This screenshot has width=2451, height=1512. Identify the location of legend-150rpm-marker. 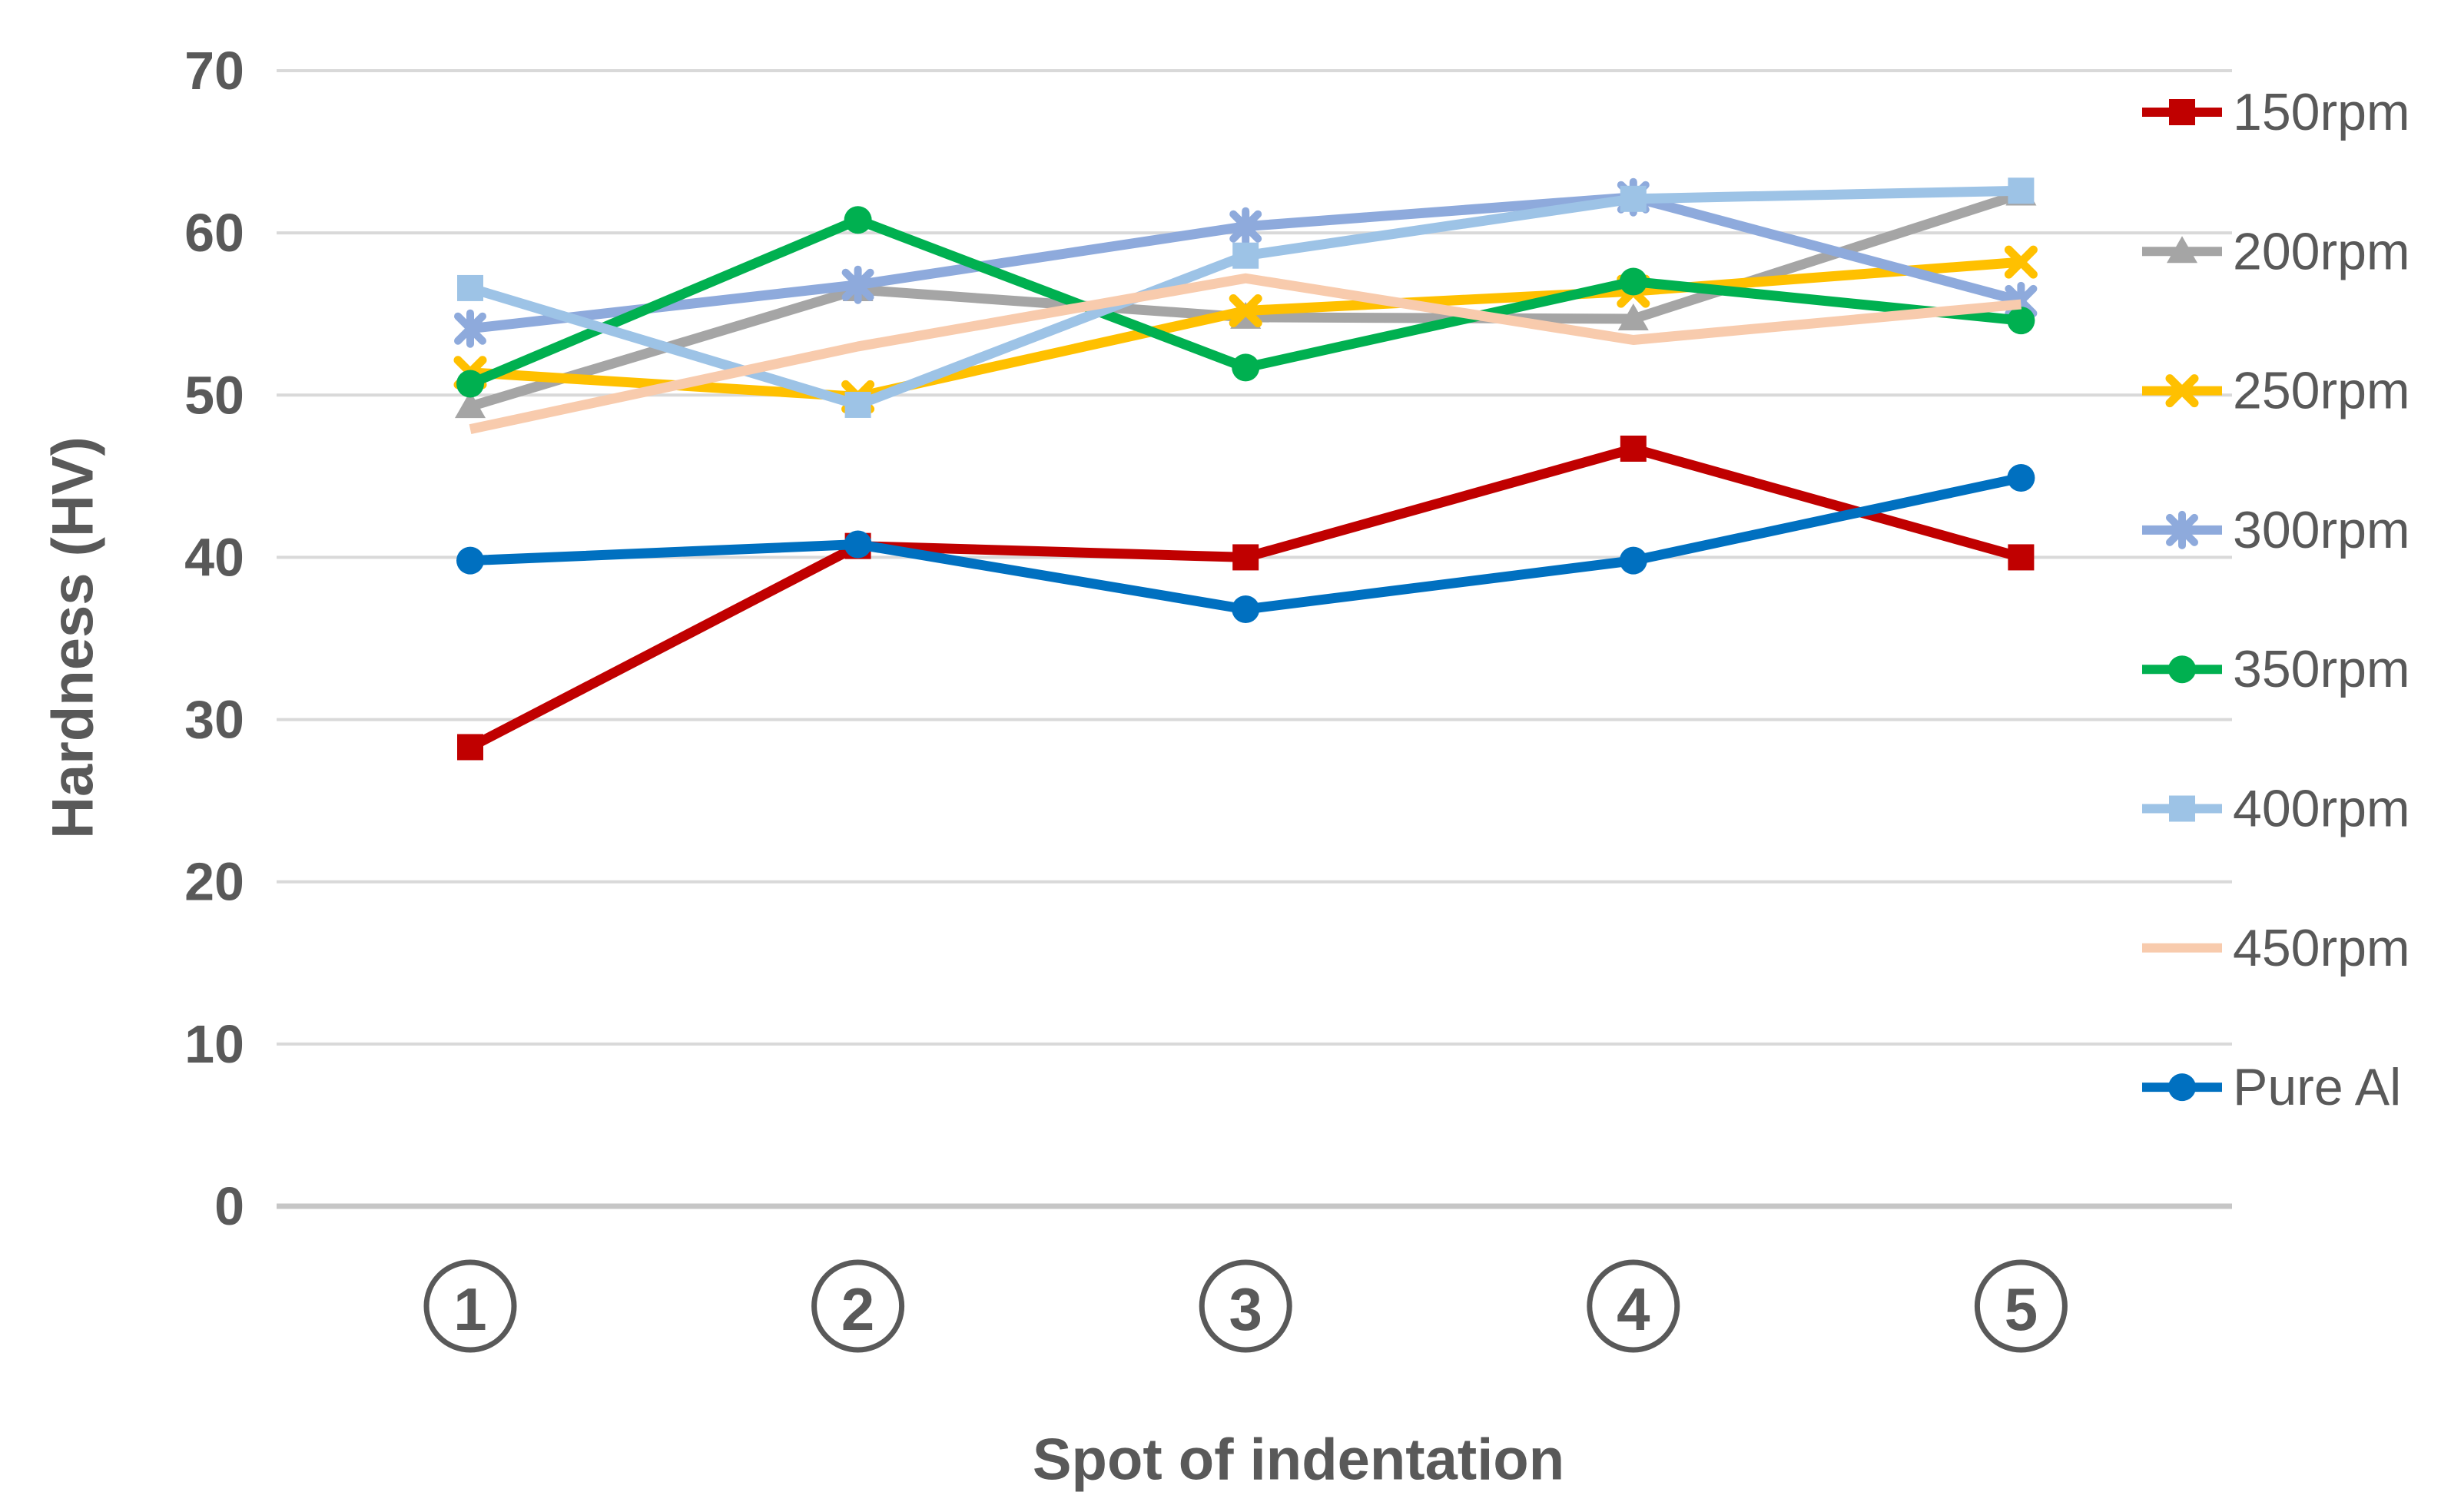
(2182, 112).